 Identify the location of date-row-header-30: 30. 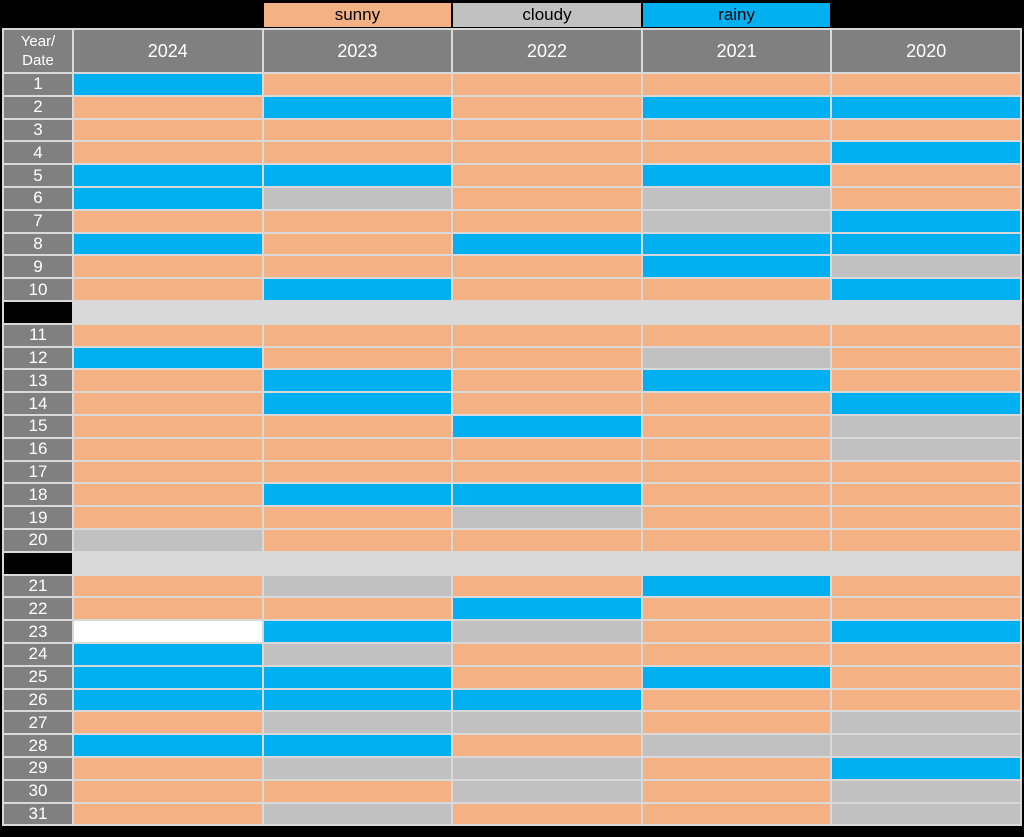
(38, 791).